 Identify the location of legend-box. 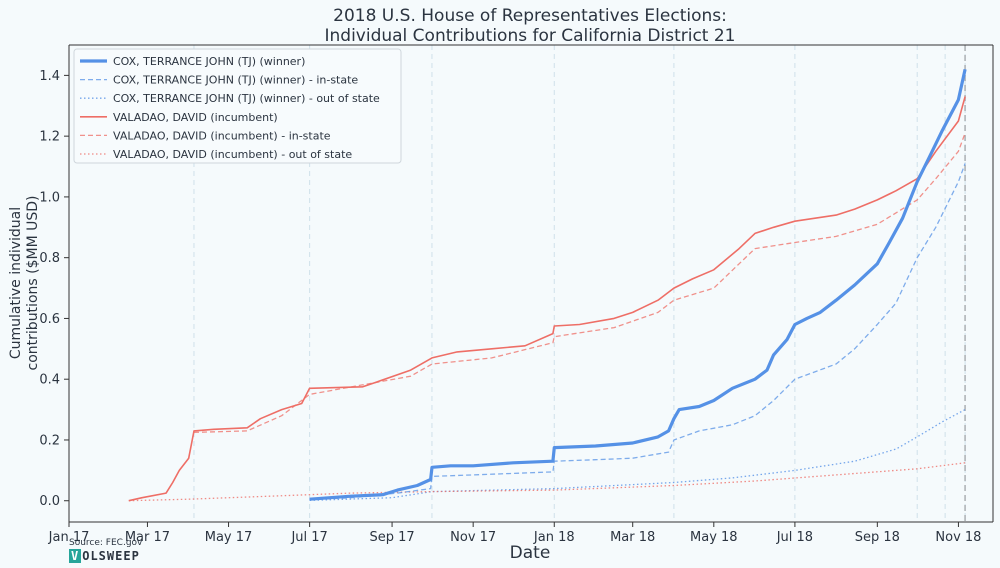
(237, 106).